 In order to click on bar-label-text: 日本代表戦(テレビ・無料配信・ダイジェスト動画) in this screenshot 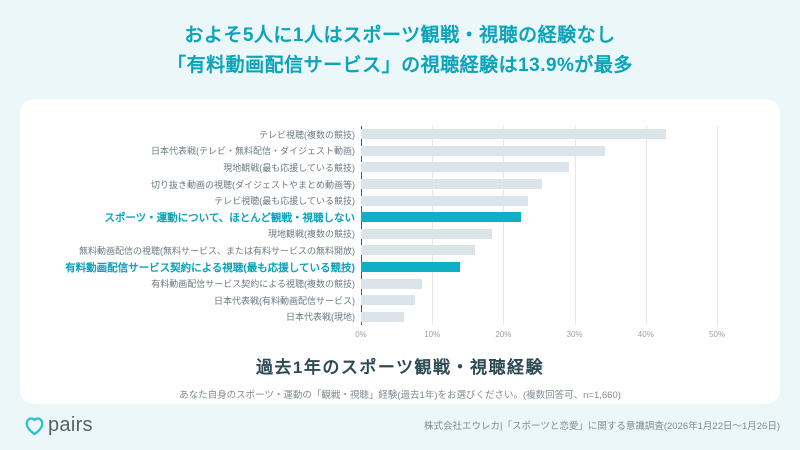, I will do `click(253, 151)`.